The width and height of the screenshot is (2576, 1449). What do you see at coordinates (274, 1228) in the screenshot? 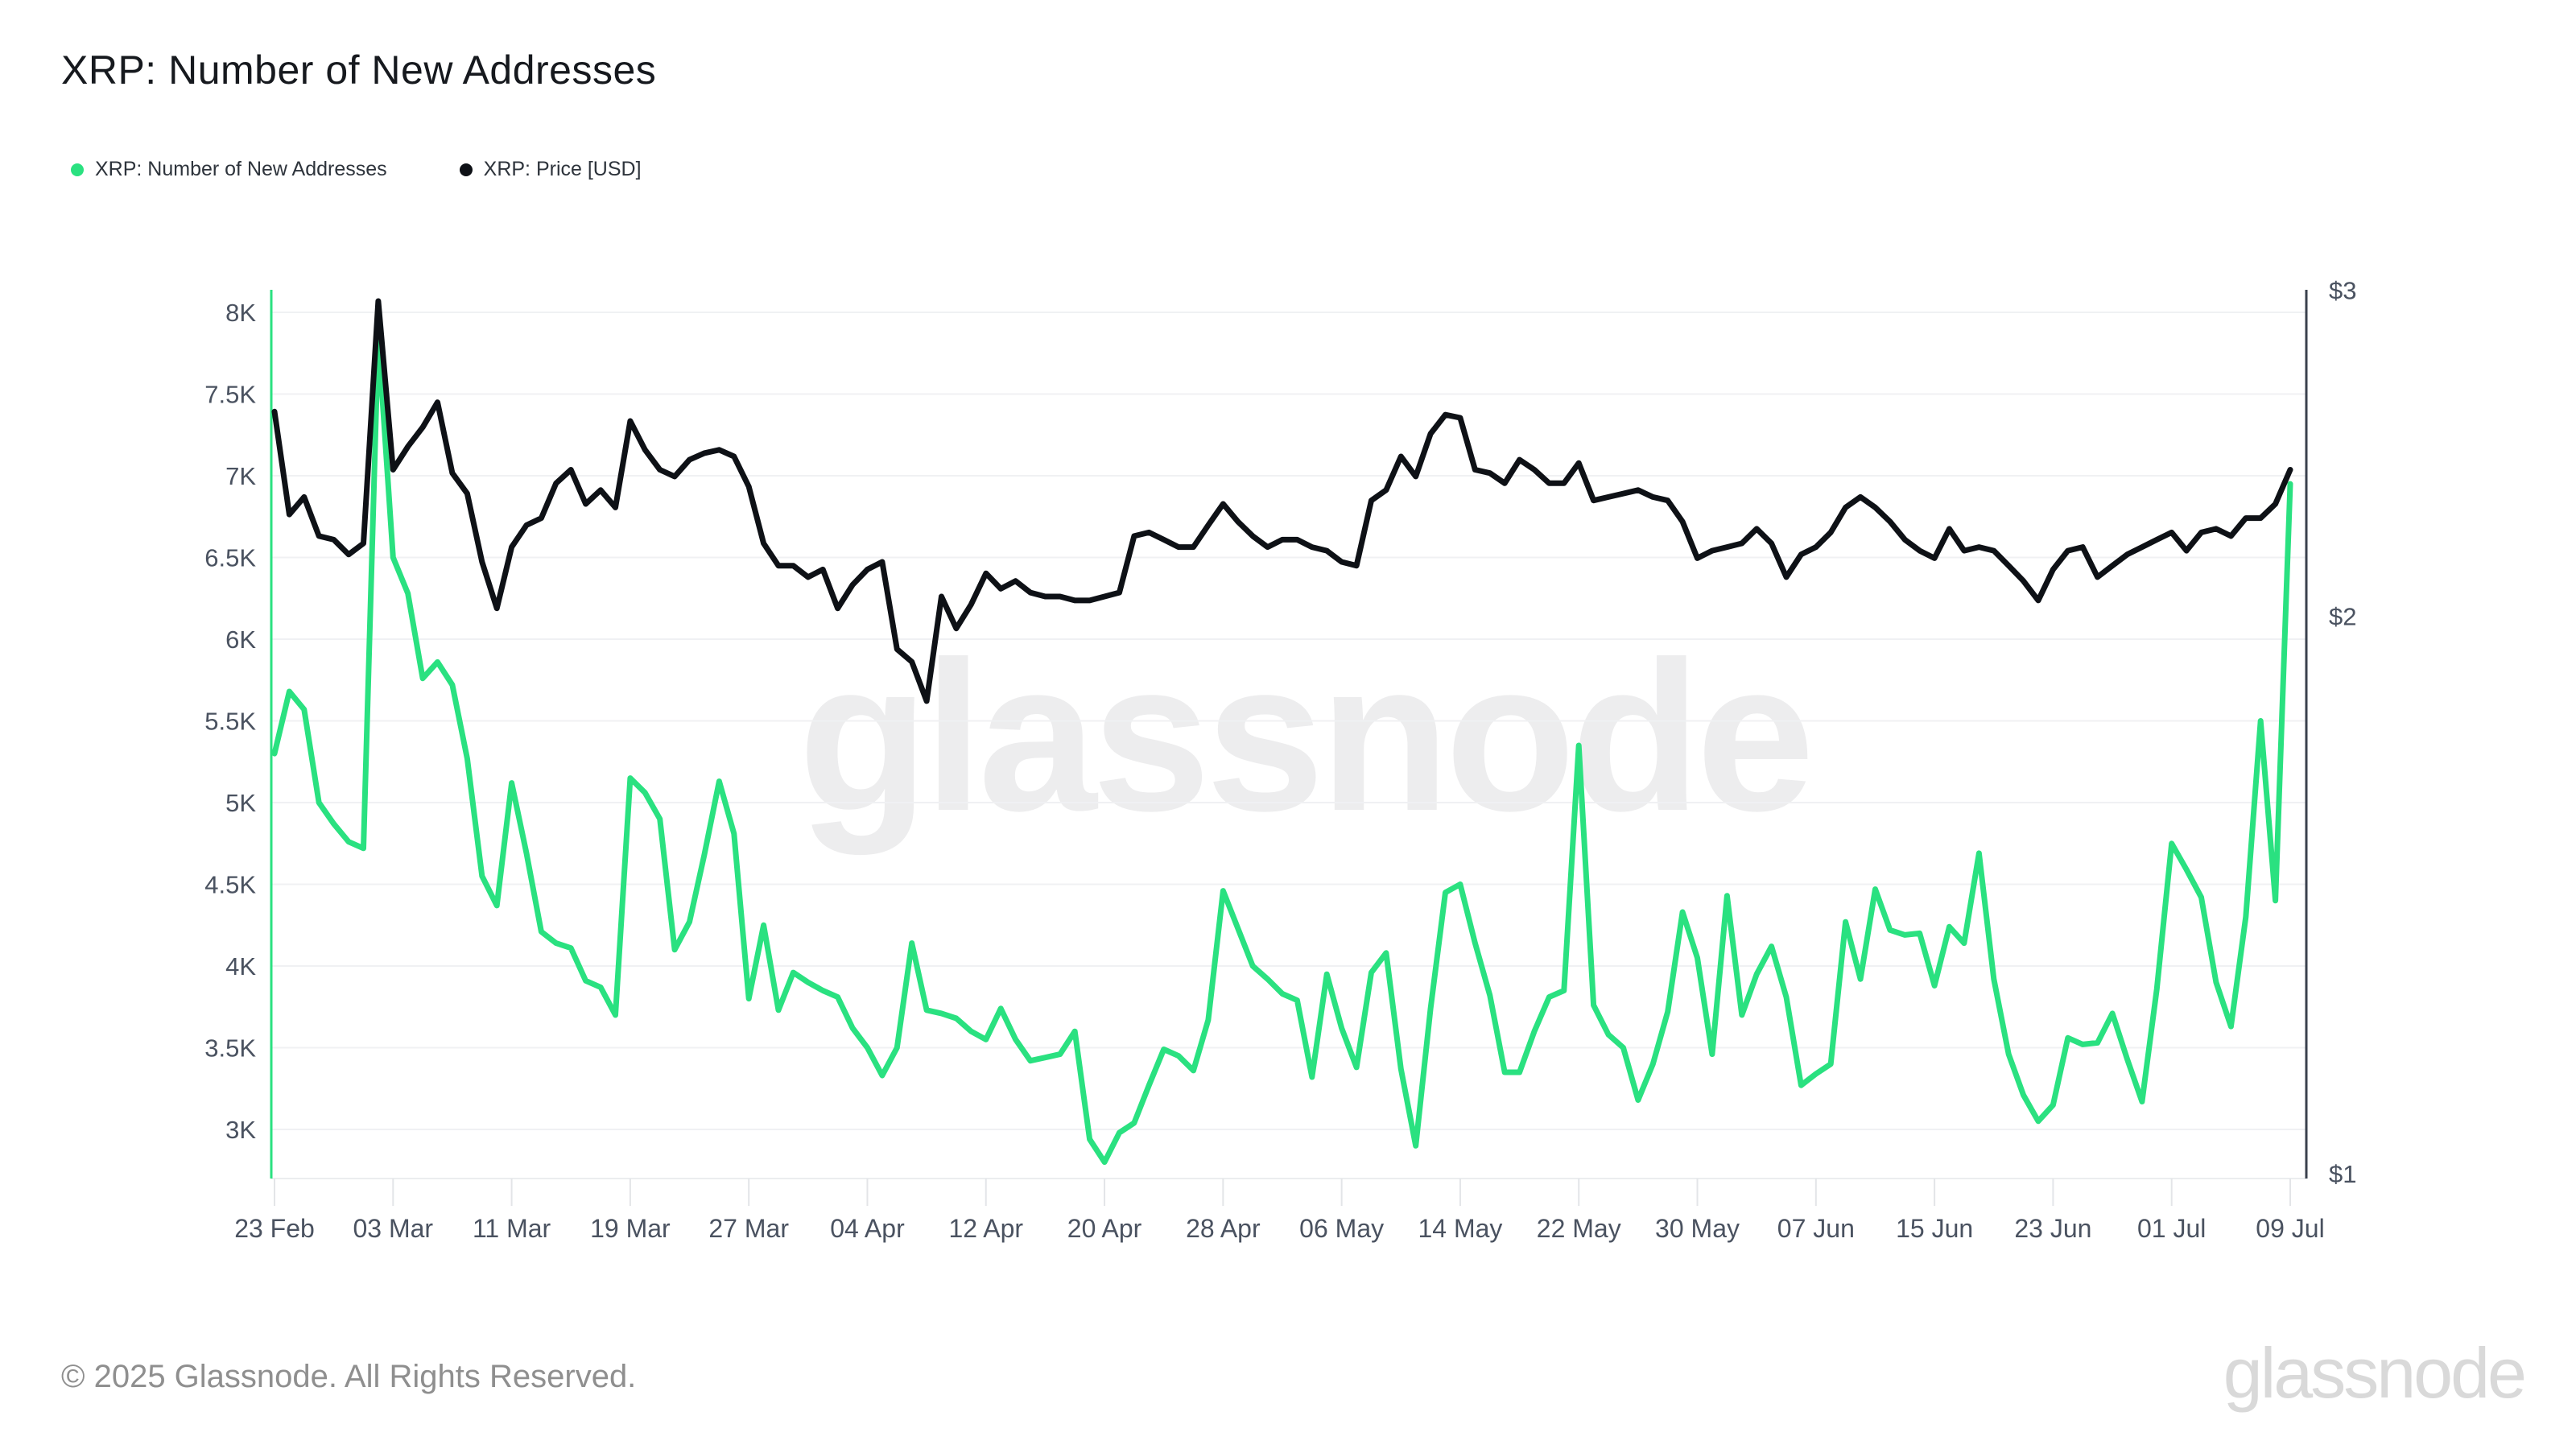
I see `x-tick-label: 23 Feb` at bounding box center [274, 1228].